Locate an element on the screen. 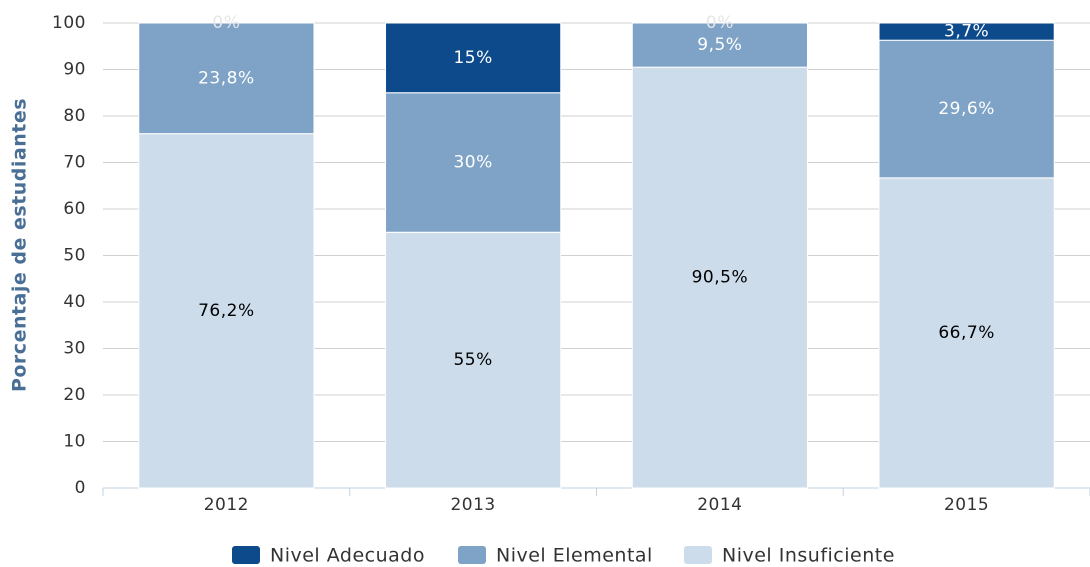  legend-label: Nivel Elemental is located at coordinates (574, 556).